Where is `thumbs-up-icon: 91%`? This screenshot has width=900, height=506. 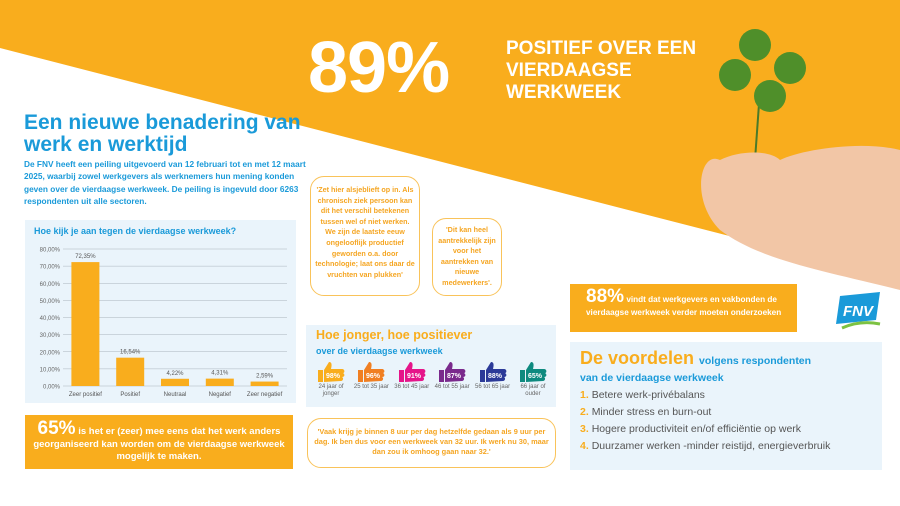 thumbs-up-icon: 91% is located at coordinates (412, 372).